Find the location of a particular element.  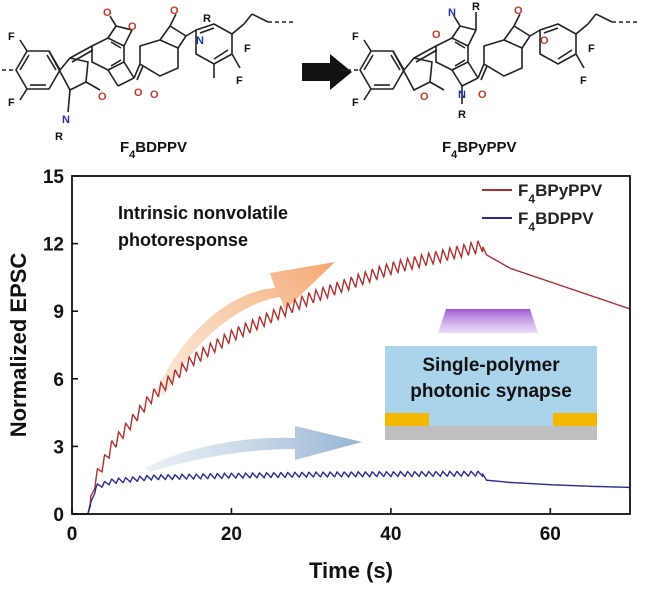

legend: F4BPyPPV F4BDPPV is located at coordinates (542, 207).